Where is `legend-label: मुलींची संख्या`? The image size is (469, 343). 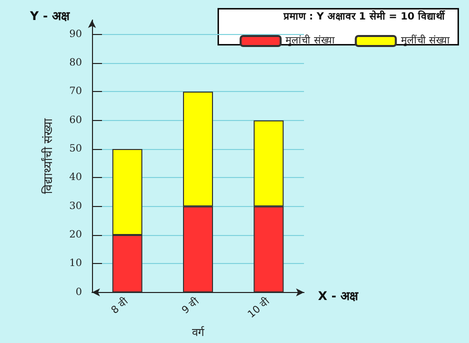
legend-label: मुलींची संख्या is located at coordinates (425, 40).